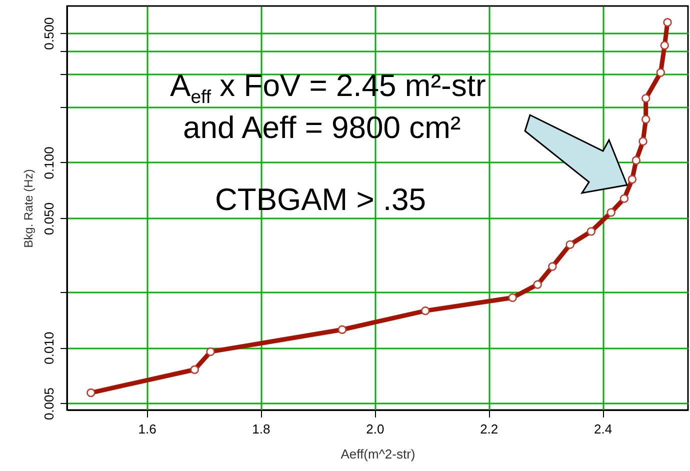  I want to click on x-tick-label: 1.6, so click(147, 429).